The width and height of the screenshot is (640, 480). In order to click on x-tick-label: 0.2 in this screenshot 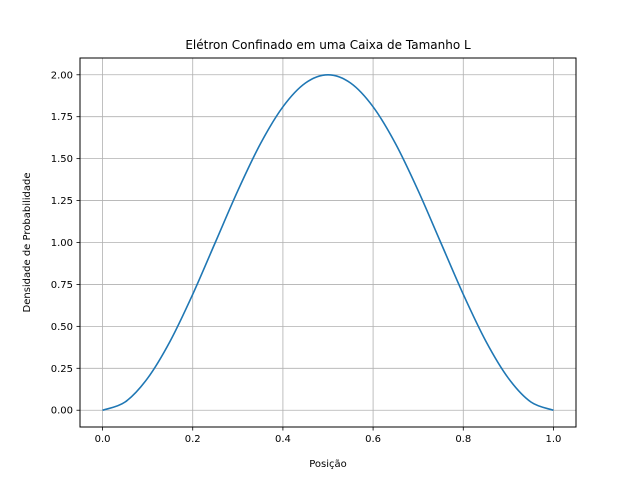, I will do `click(193, 439)`.